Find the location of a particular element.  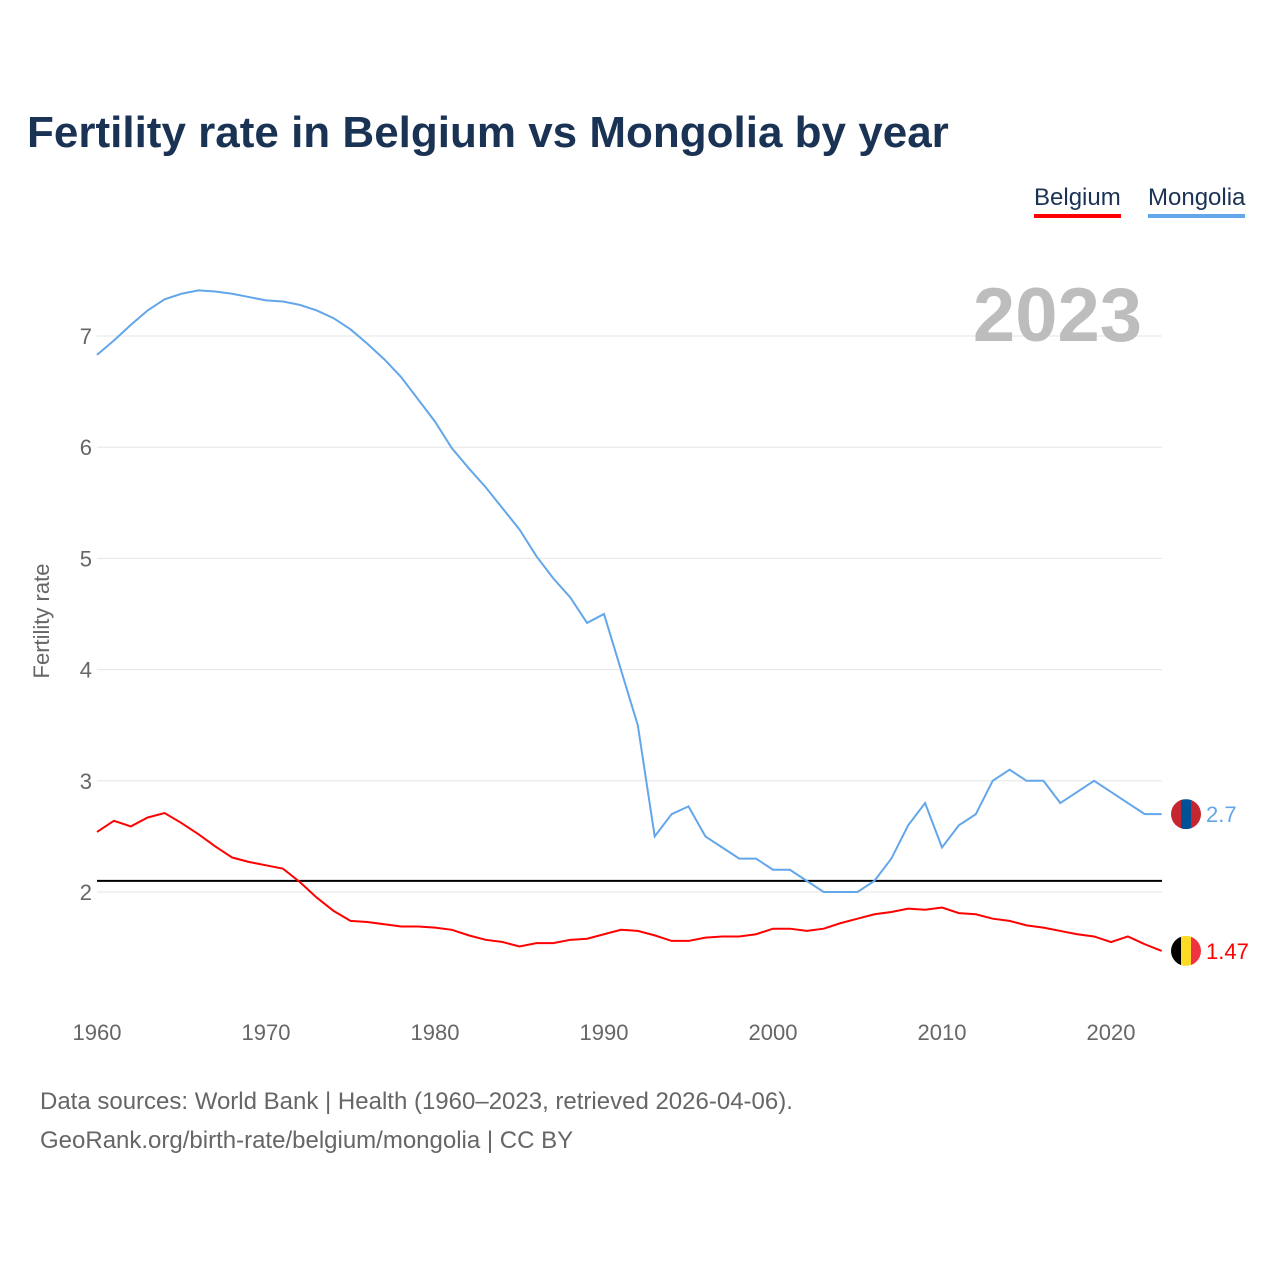

x-tick-label: 1980 is located at coordinates (435, 1032).